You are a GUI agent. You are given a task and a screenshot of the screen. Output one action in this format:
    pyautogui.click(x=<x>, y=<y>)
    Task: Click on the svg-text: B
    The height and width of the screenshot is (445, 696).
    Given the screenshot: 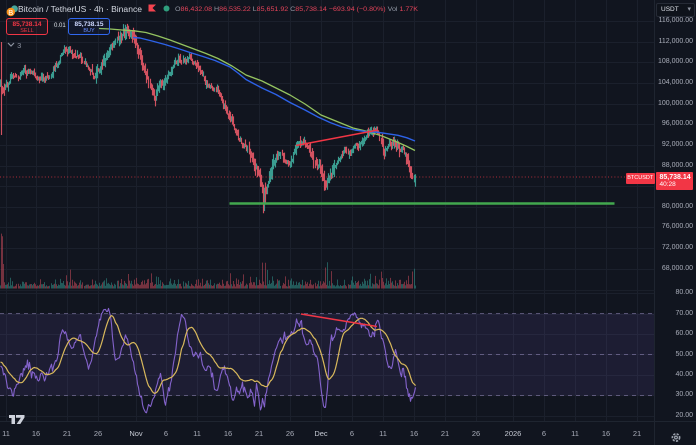 What is the action you would take?
    pyautogui.click(x=10, y=12)
    